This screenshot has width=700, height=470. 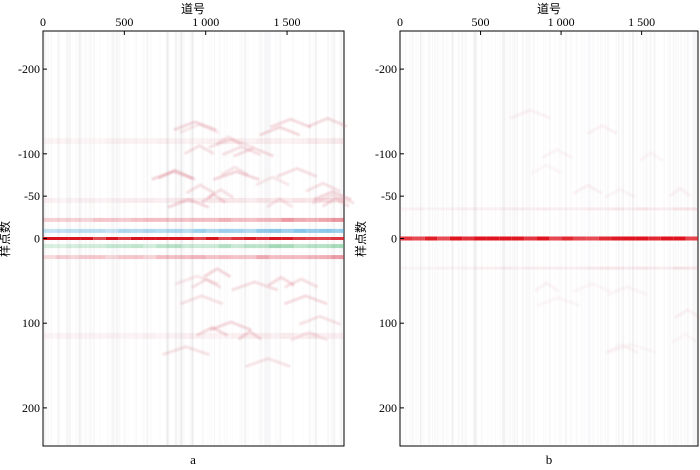 I want to click on x-axis-title-a: 道号, so click(x=193, y=9).